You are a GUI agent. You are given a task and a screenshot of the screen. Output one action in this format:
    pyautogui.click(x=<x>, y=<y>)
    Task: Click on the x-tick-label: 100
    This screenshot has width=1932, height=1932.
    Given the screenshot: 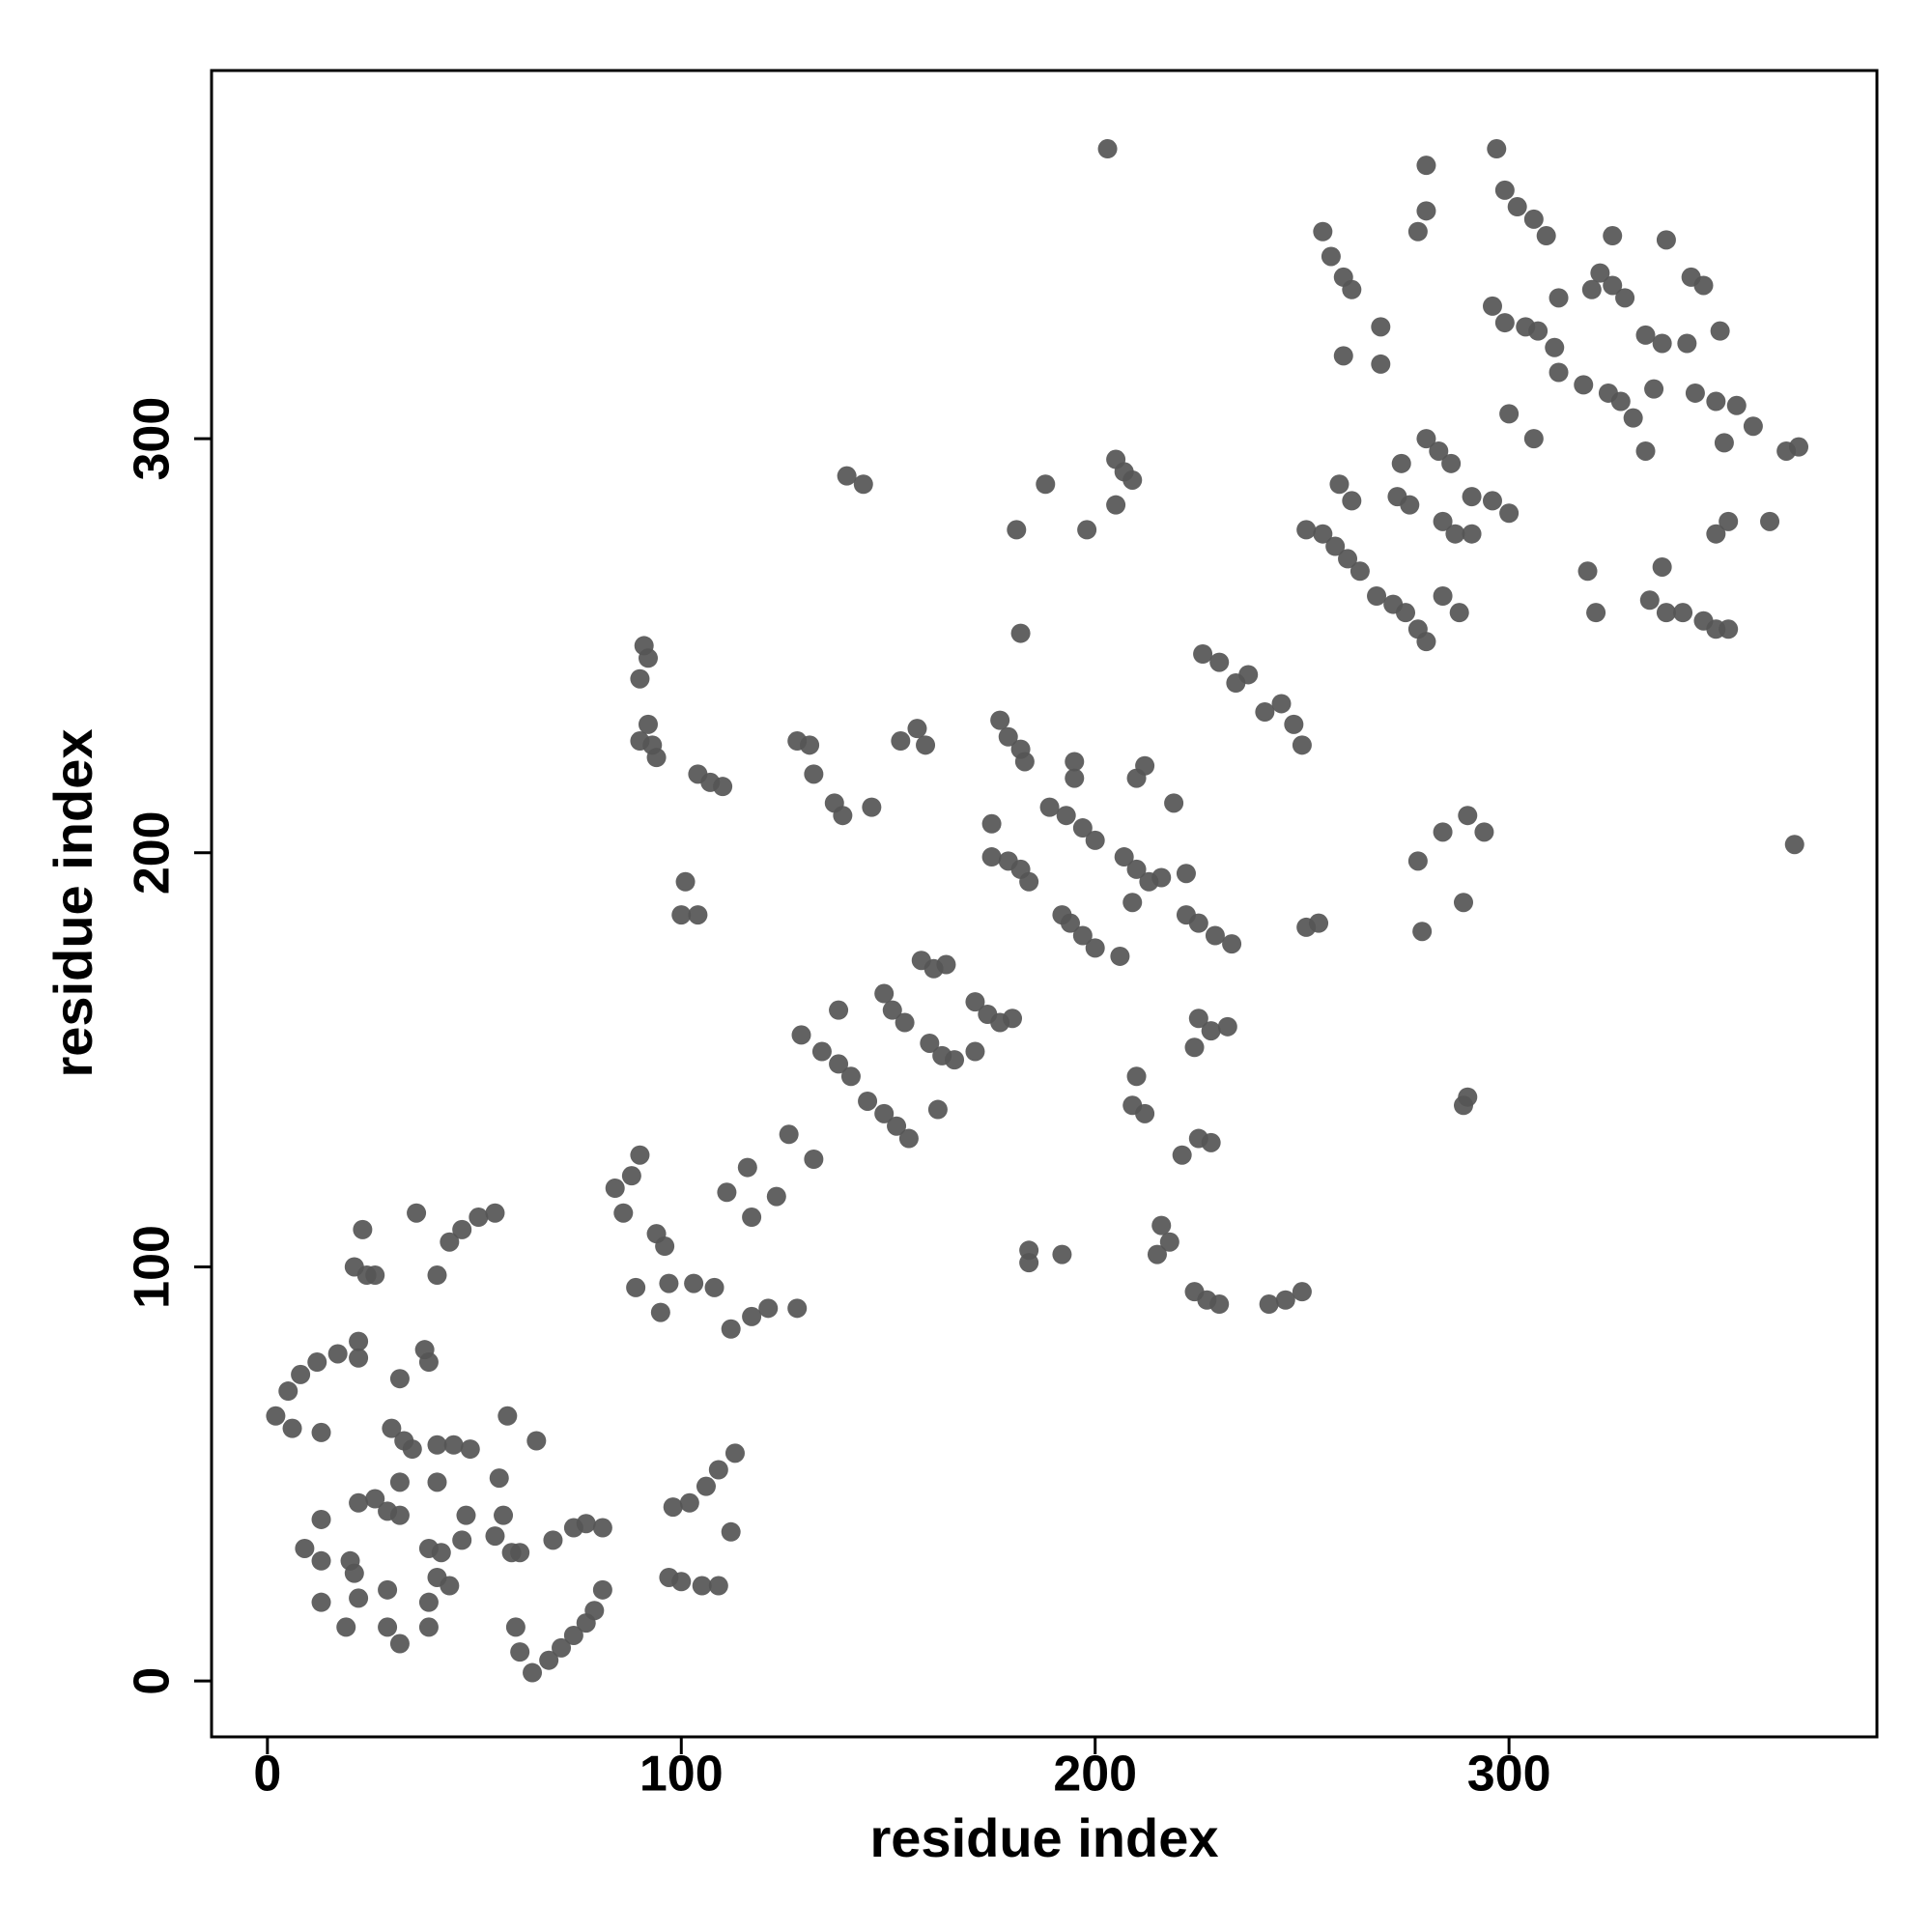 What is the action you would take?
    pyautogui.click(x=681, y=1775)
    